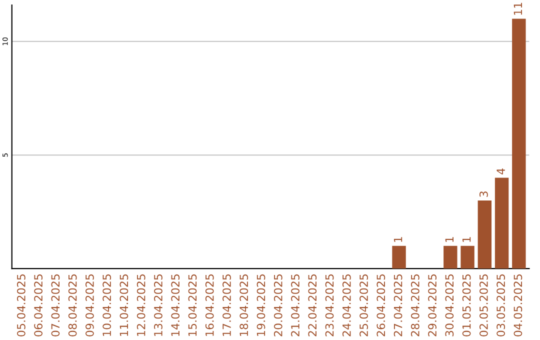 The height and width of the screenshot is (340, 540). What do you see at coordinates (483, 305) in the screenshot?
I see `x-tick-label: 02.05.2025` at bounding box center [483, 305].